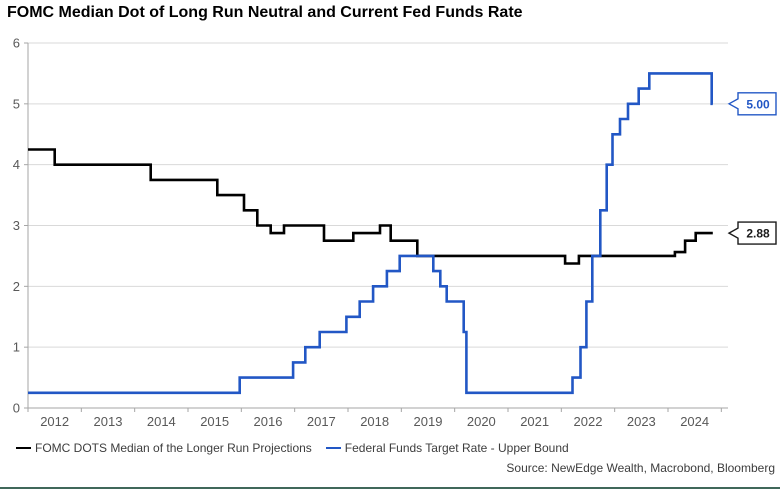 The image size is (780, 494). I want to click on x-axis-label: 2017, so click(321, 421).